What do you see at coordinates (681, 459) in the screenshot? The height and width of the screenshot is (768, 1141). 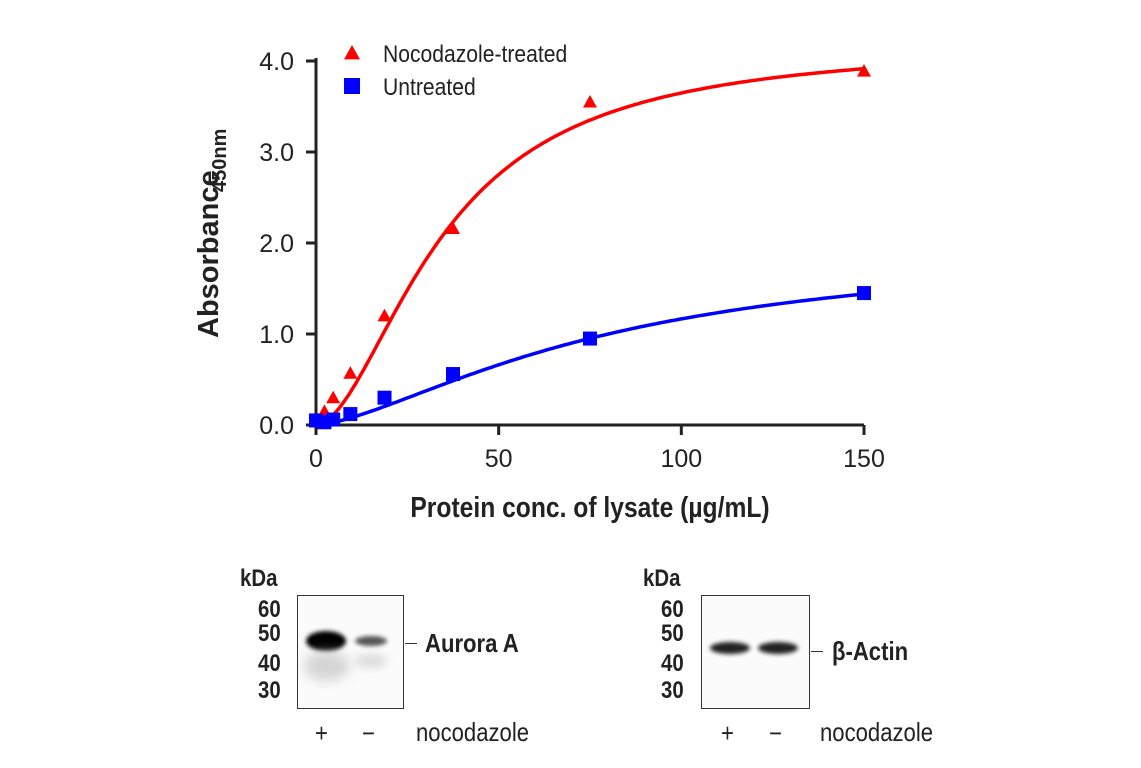 I see `x-tick-label: 100` at bounding box center [681, 459].